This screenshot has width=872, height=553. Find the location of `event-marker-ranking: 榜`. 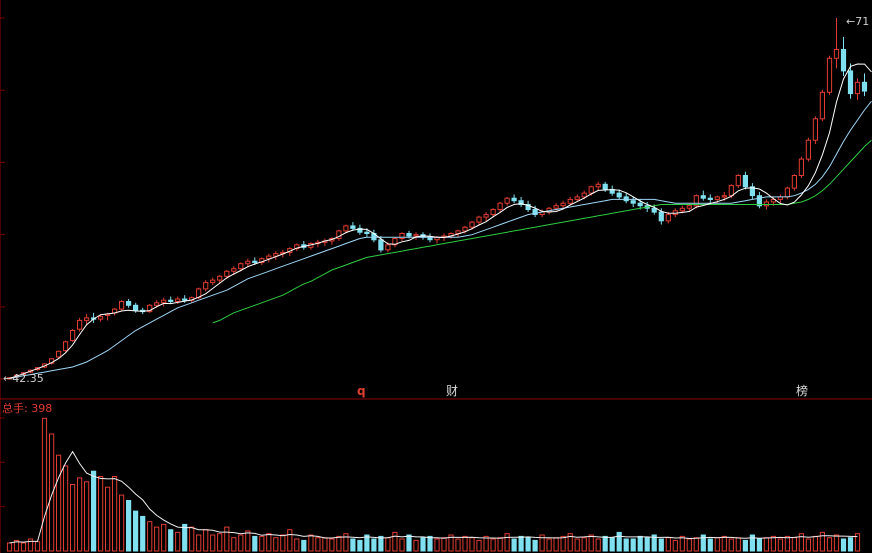

event-marker-ranking: 榜 is located at coordinates (802, 391).